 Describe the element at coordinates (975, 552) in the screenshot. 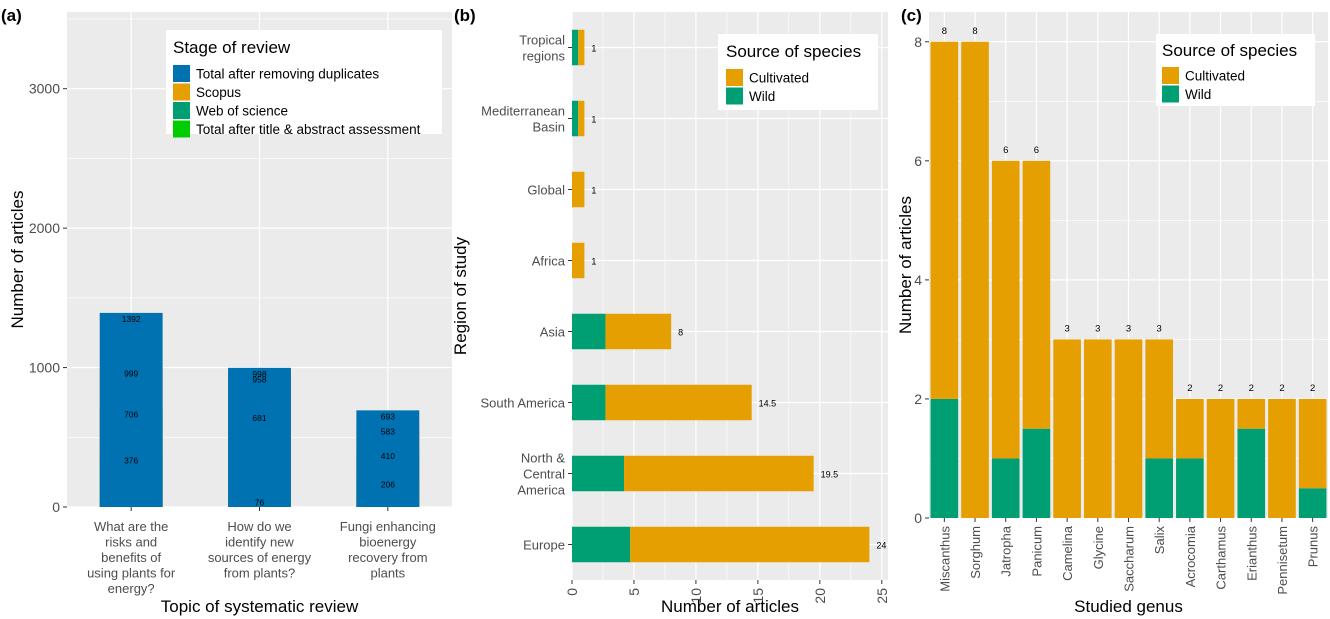

I see `x-tick-label: Sorghum` at that location.